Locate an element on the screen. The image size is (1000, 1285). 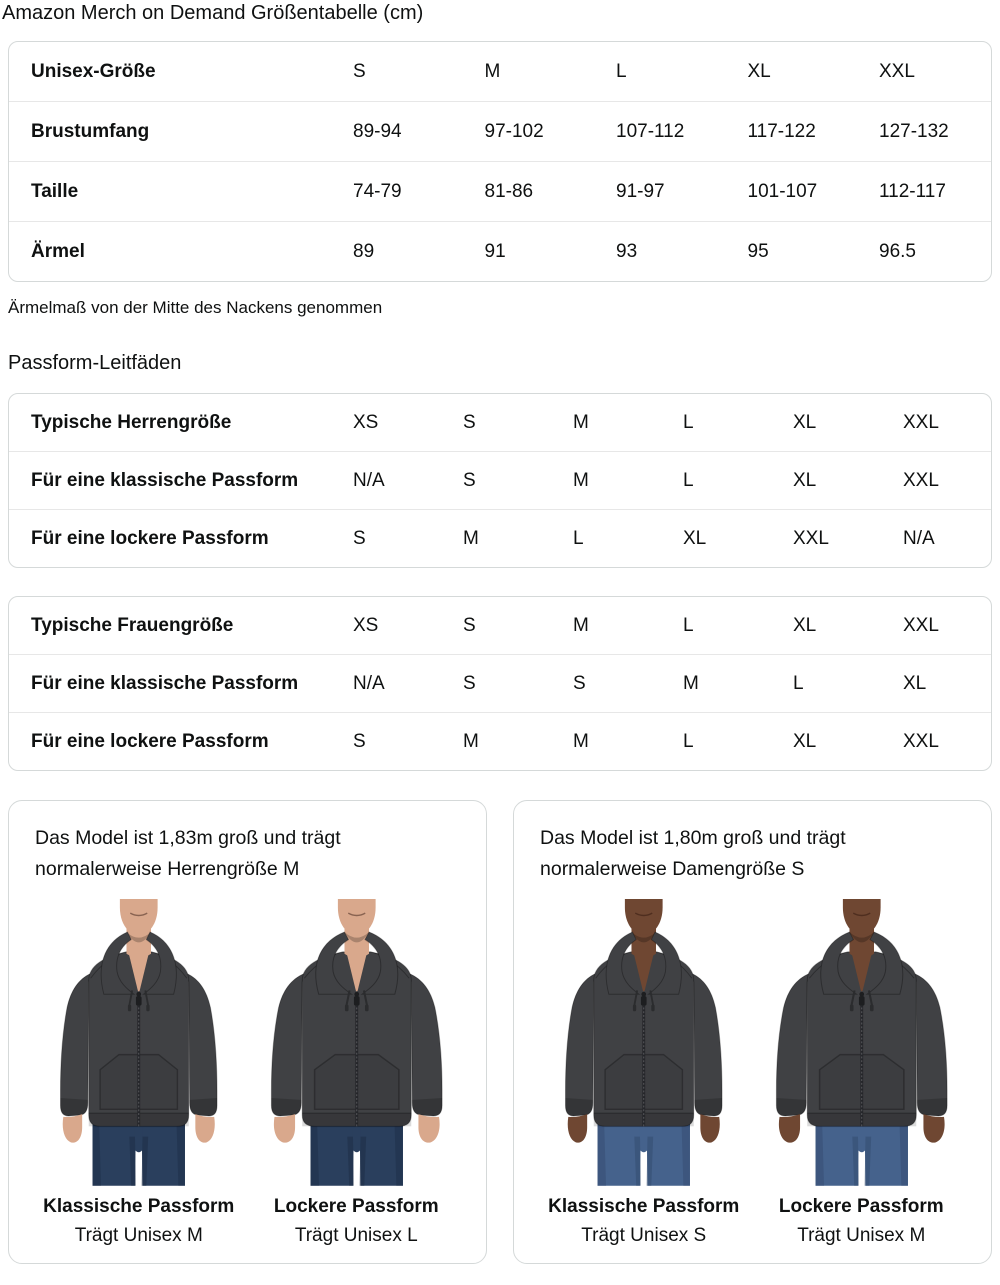
model-photo-male-loose is located at coordinates (356, 1043).